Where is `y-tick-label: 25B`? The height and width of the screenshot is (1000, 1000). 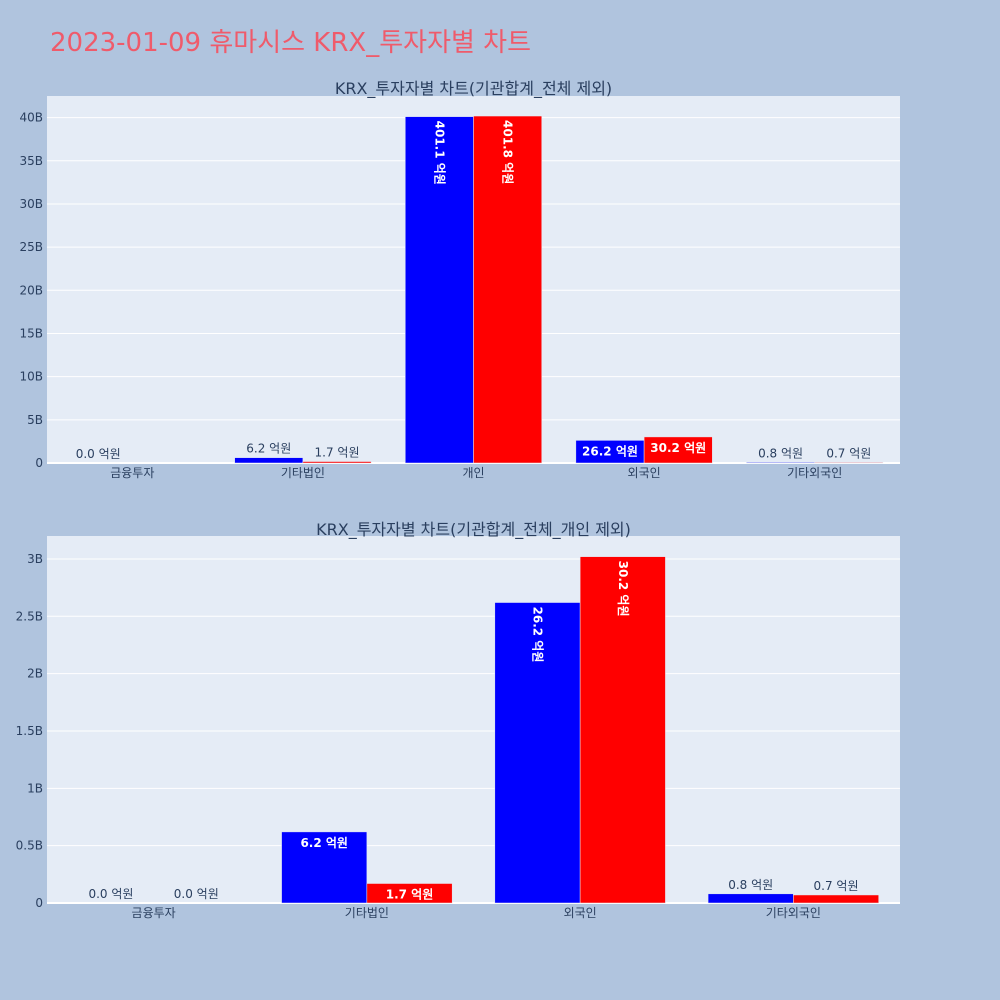 y-tick-label: 25B is located at coordinates (31, 247).